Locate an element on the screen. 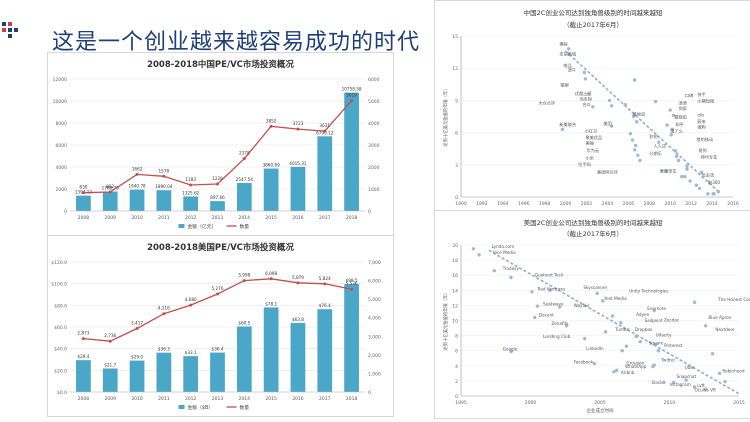 Image resolution: width=750 pixels, height=422 pixels. legend-label-count: 数量 is located at coordinates (245, 407).